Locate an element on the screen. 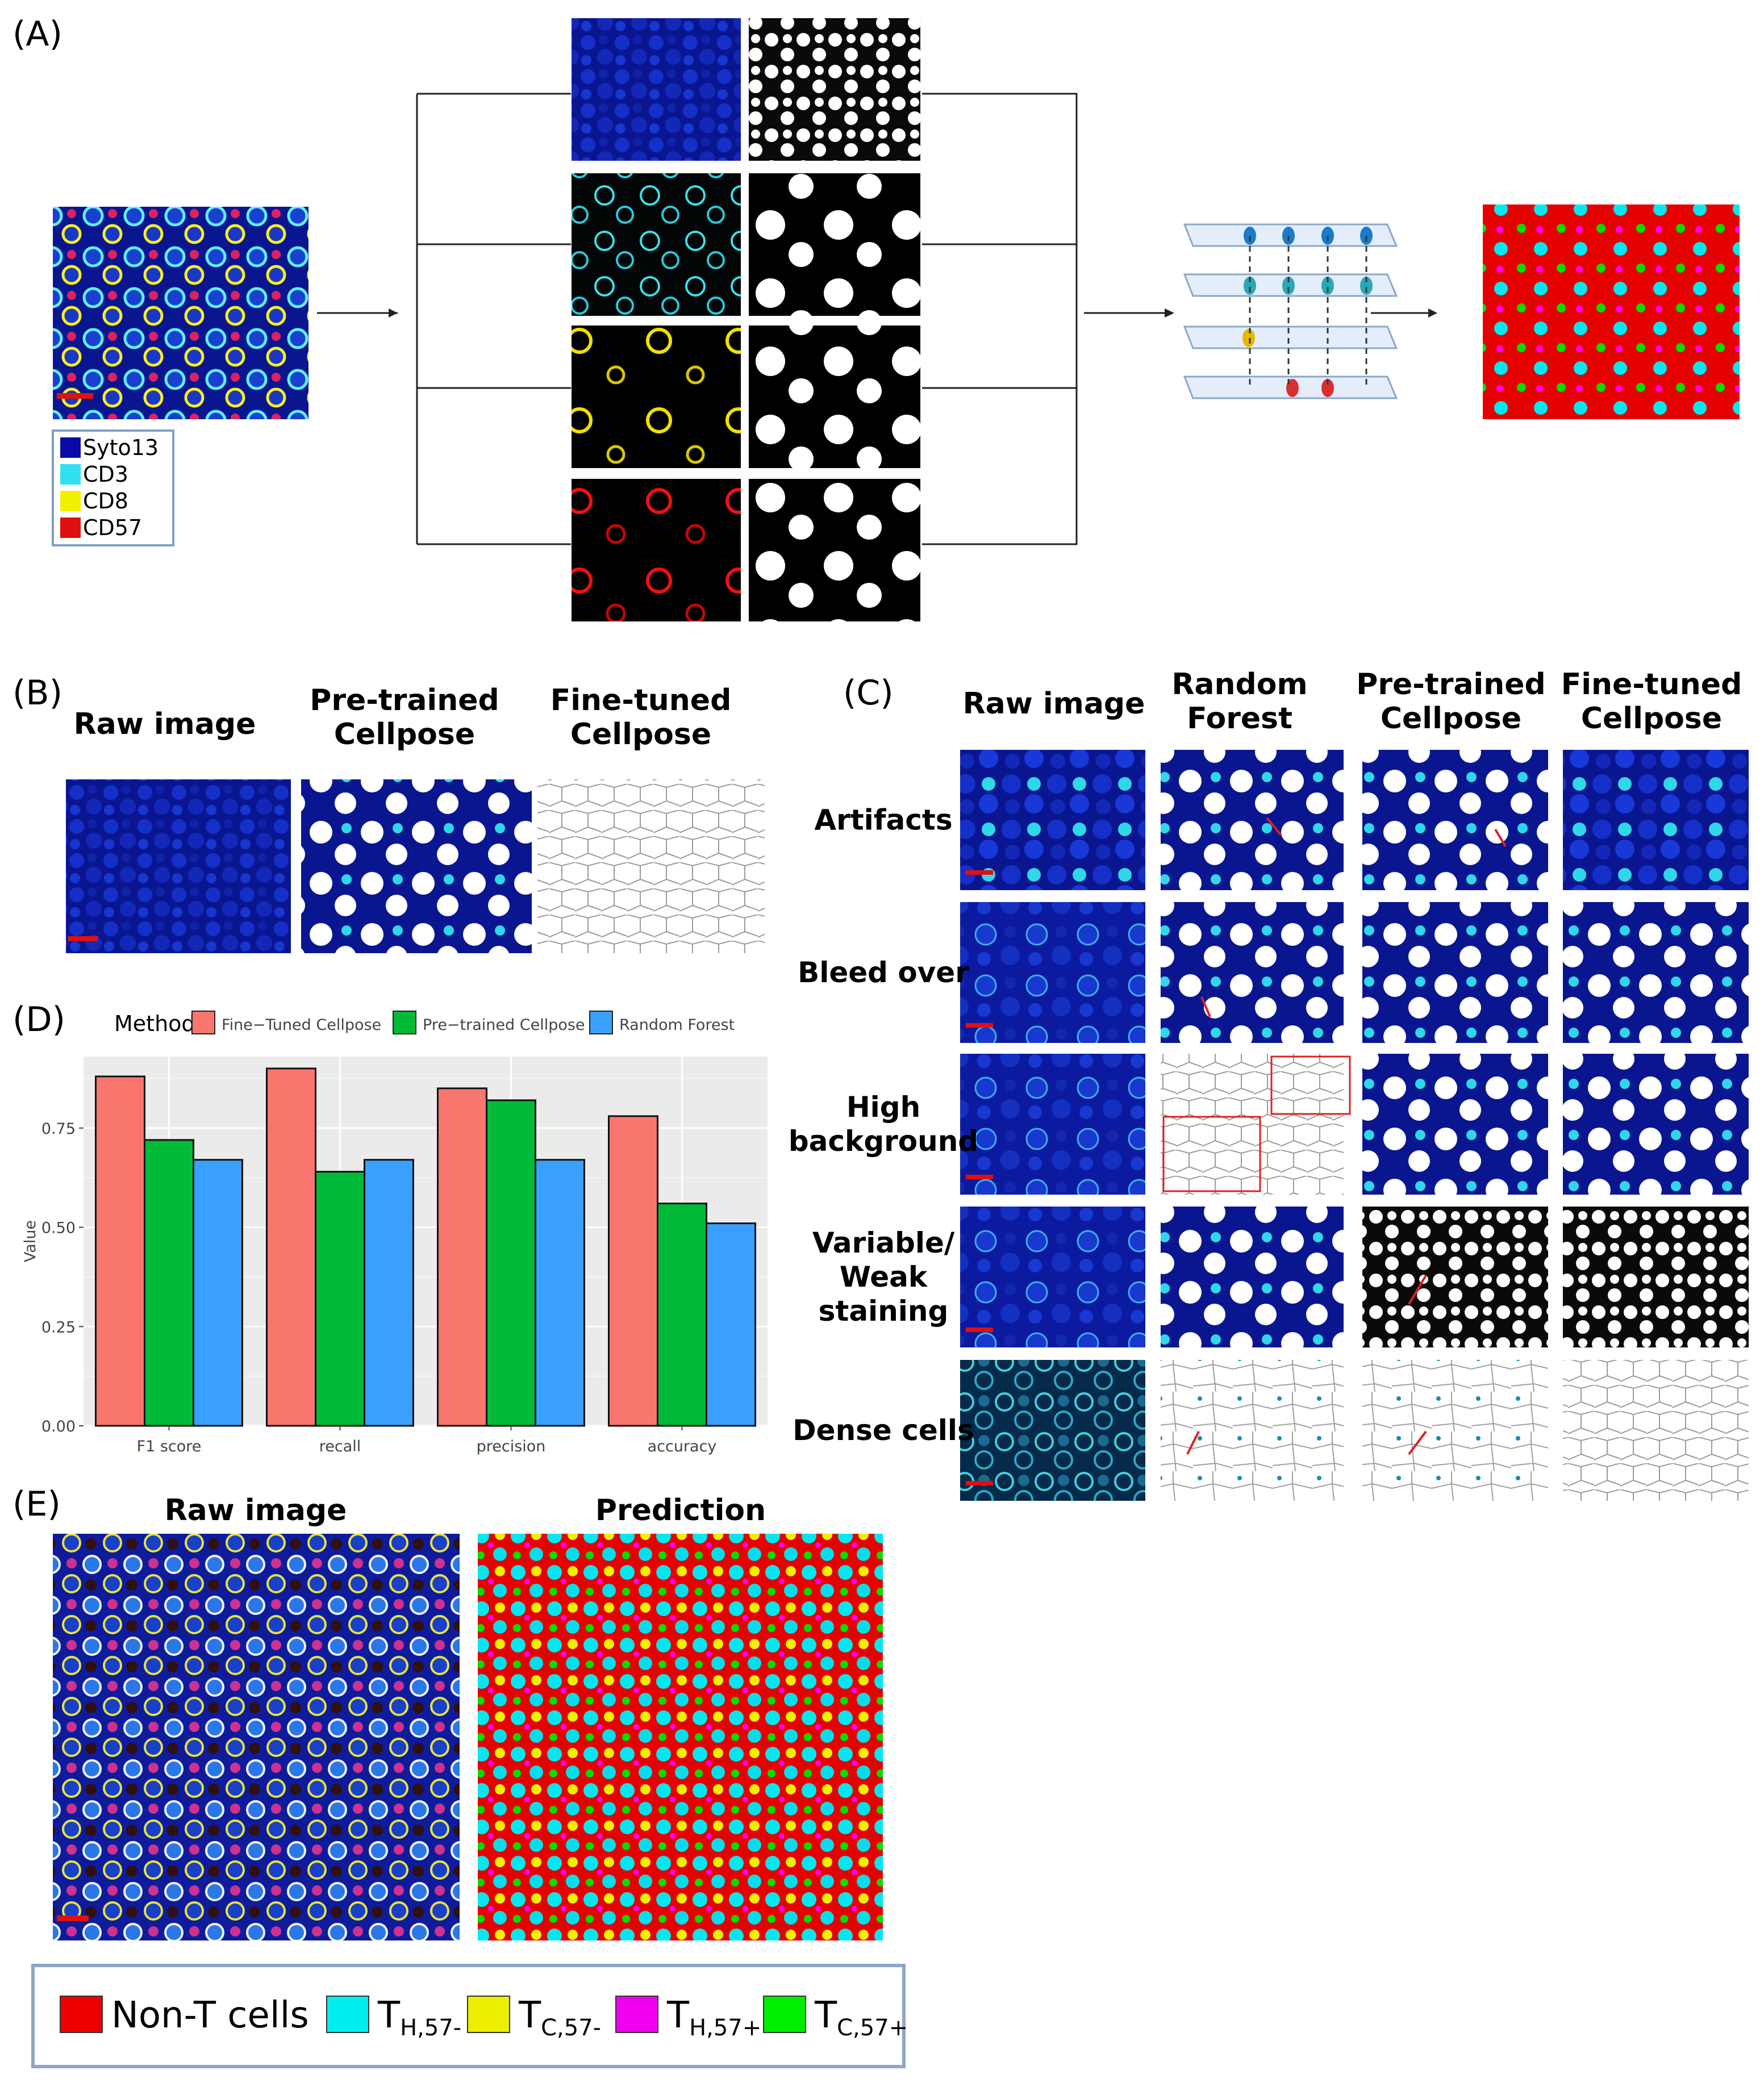 The image size is (1764, 2091). marker-legend-label: CD3 is located at coordinates (105, 475).